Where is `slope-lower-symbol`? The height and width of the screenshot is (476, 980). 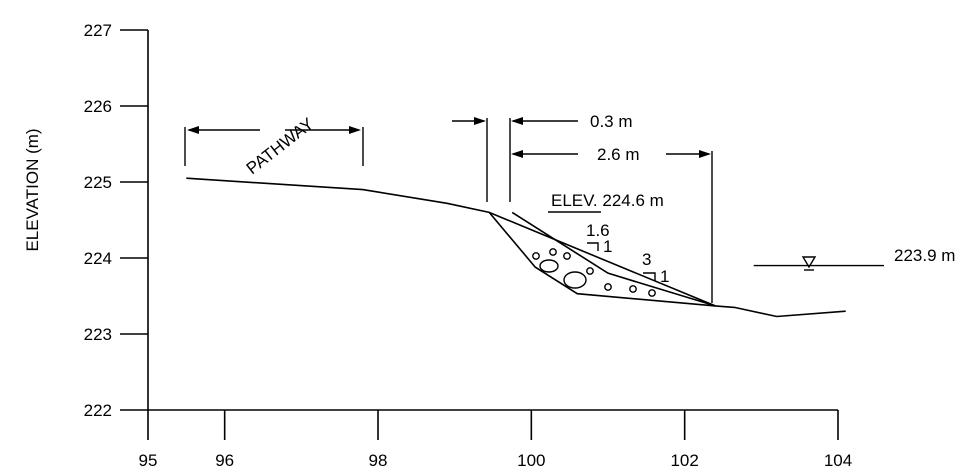
slope-lower-symbol is located at coordinates (649, 276).